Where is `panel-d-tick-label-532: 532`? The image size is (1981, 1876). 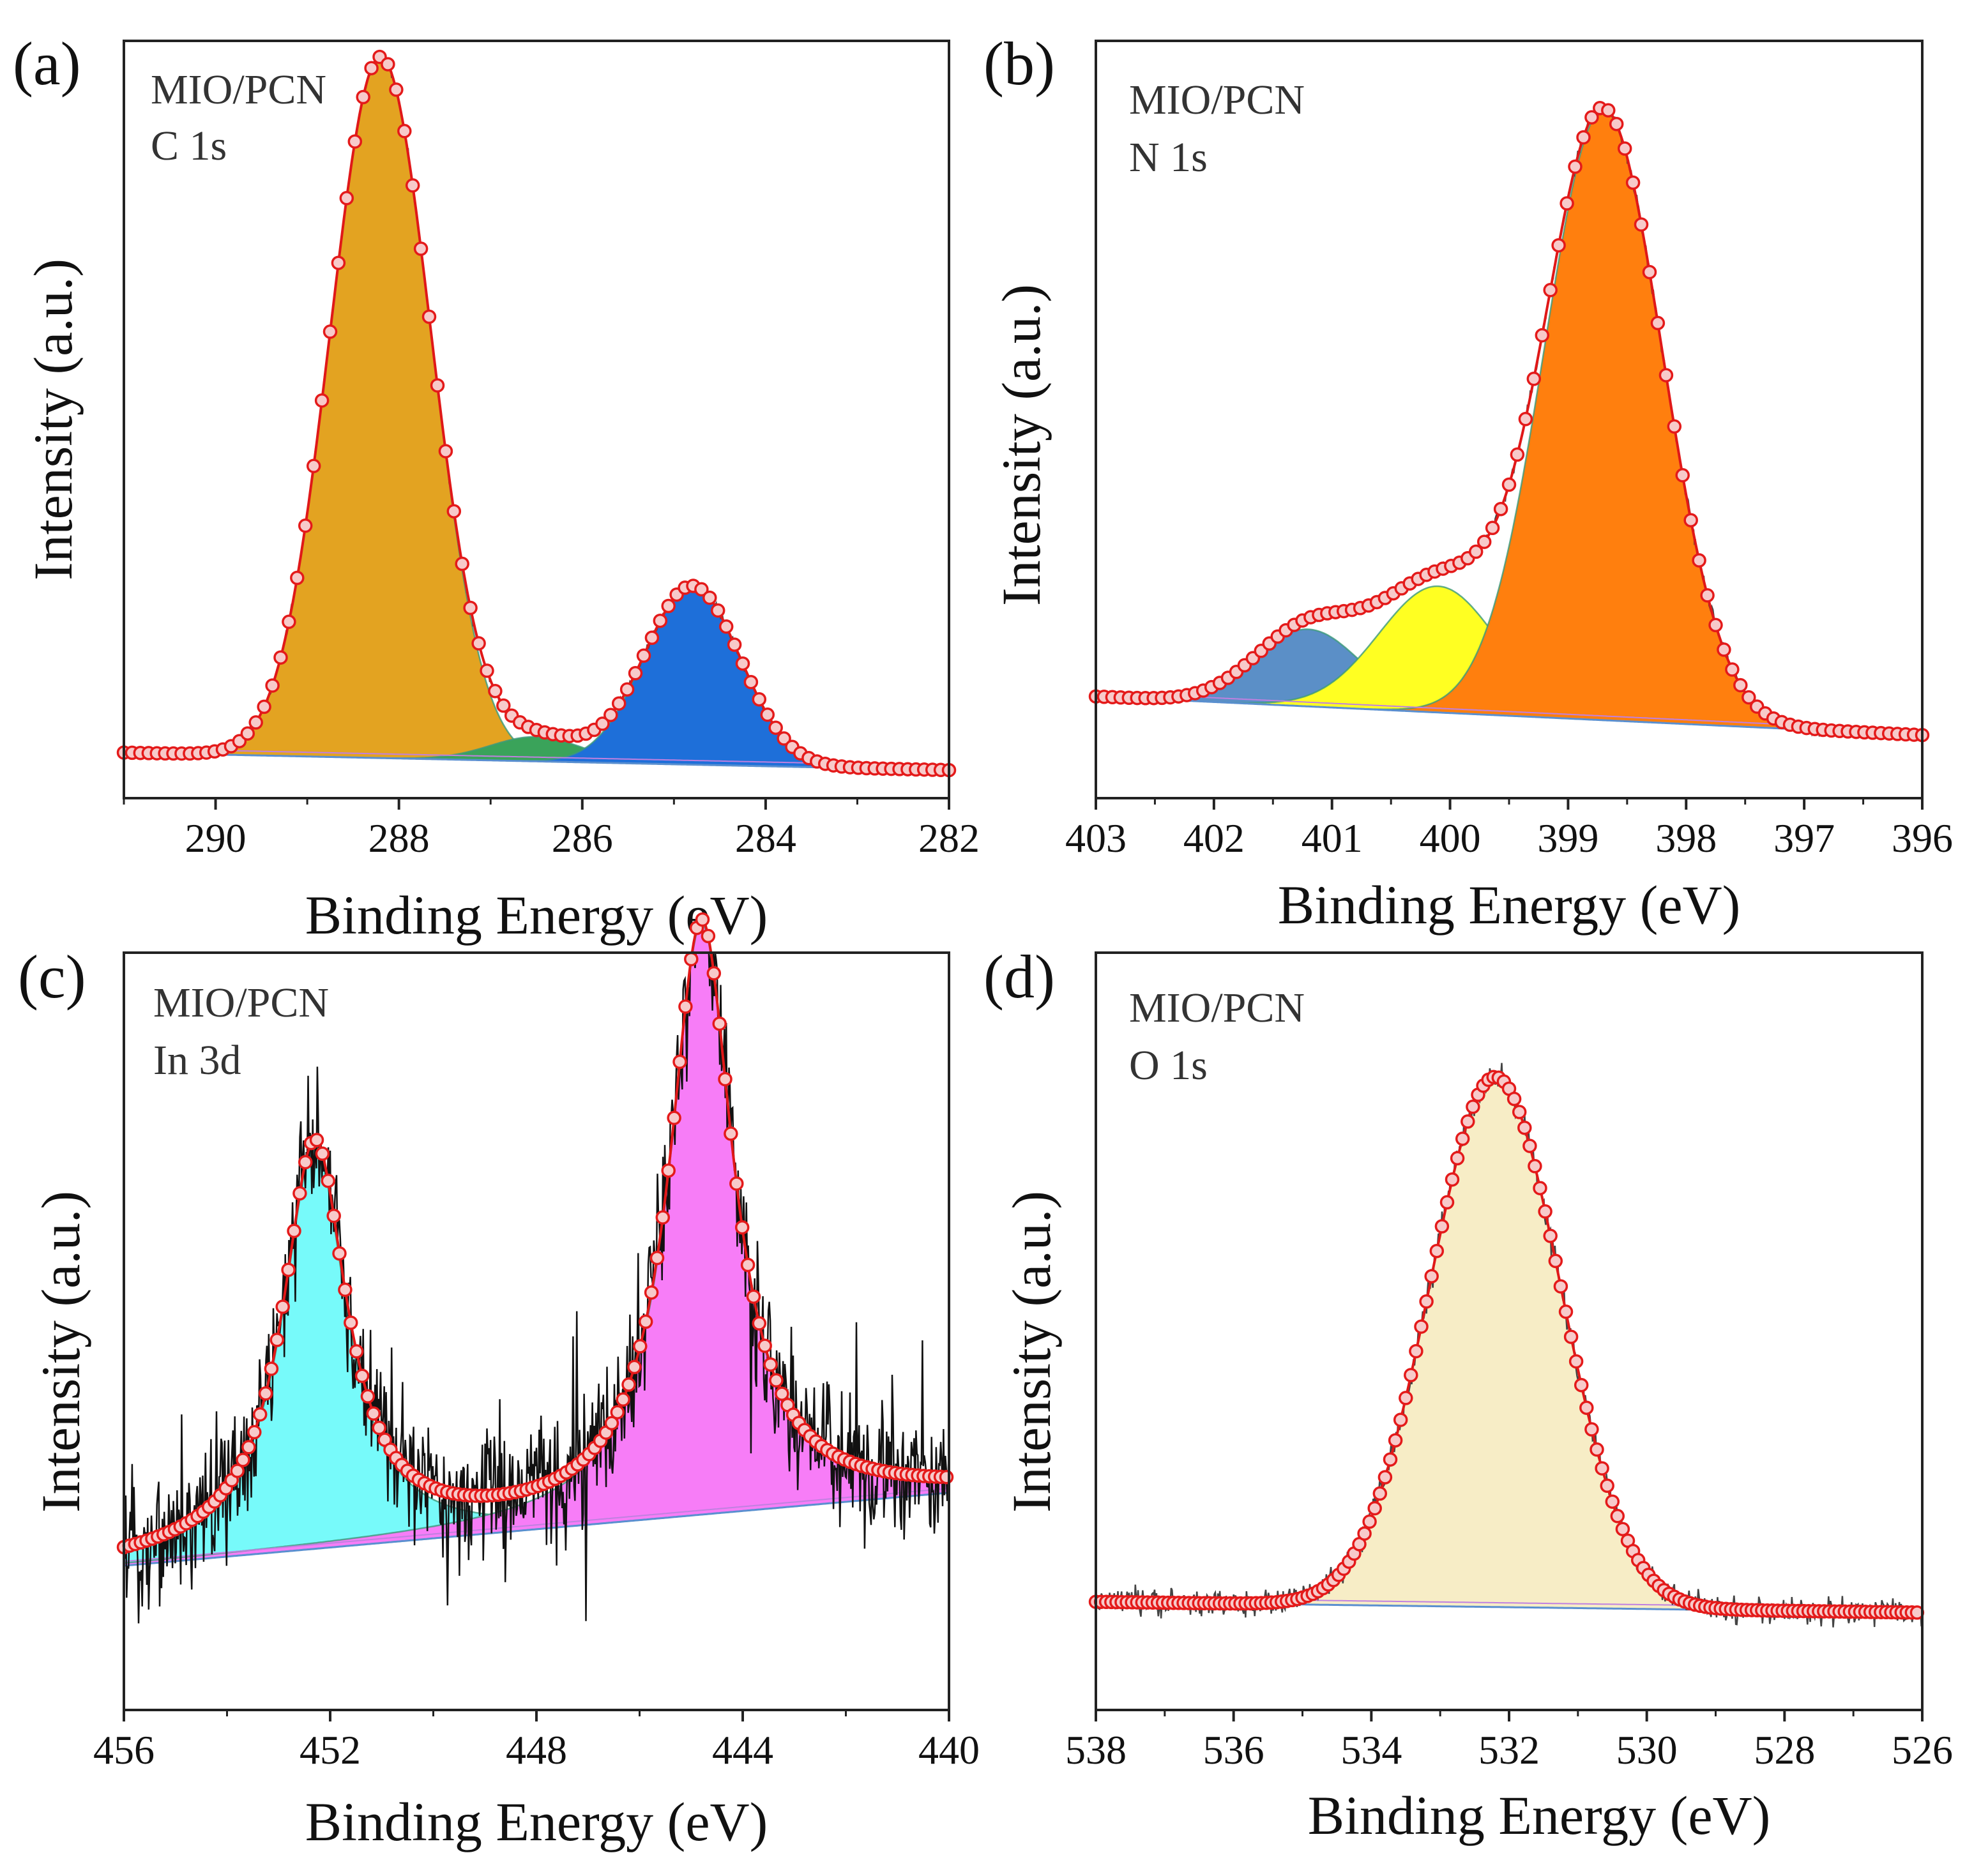 panel-d-tick-label-532: 532 is located at coordinates (1509, 1750).